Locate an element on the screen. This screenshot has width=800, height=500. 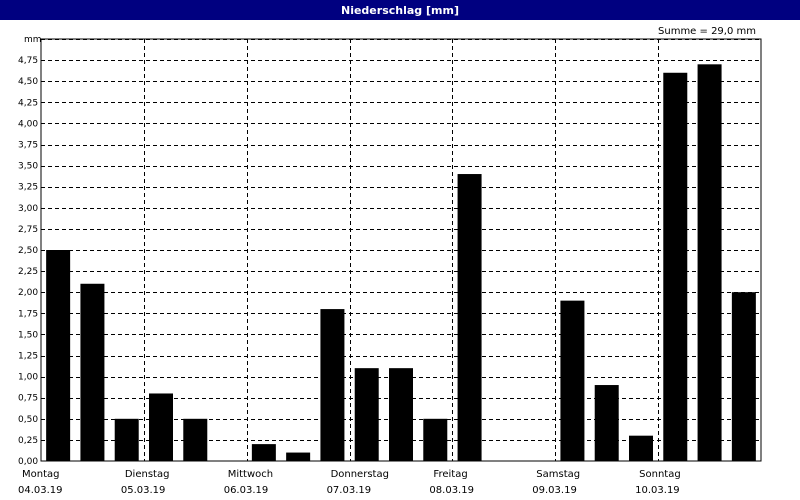
y-tick-label: 2,25 is located at coordinates (28, 272).